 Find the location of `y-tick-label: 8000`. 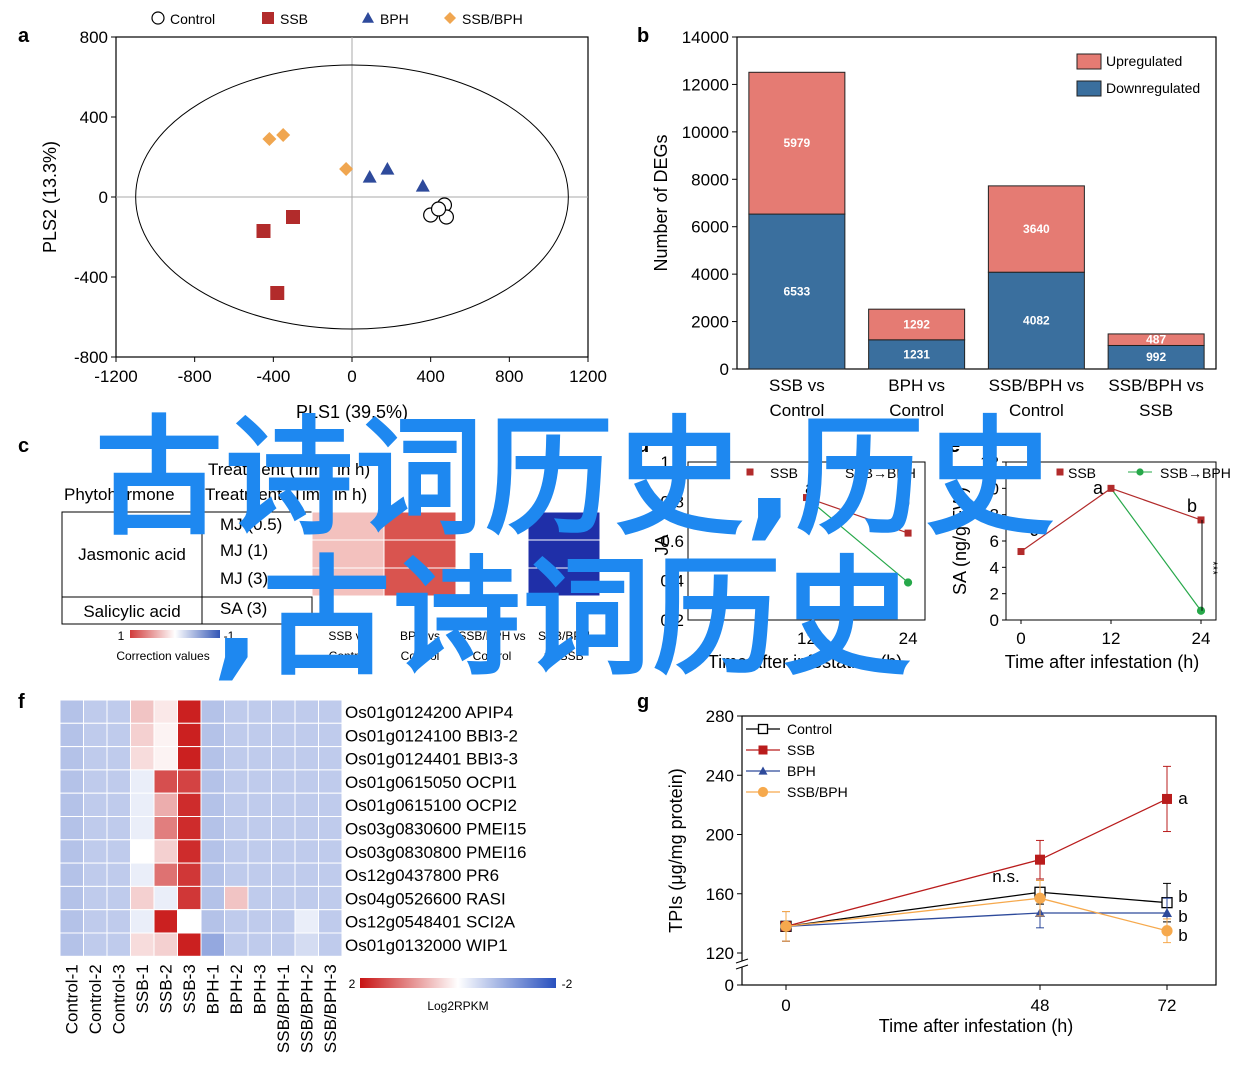

y-tick-label: 8000 is located at coordinates (710, 179).